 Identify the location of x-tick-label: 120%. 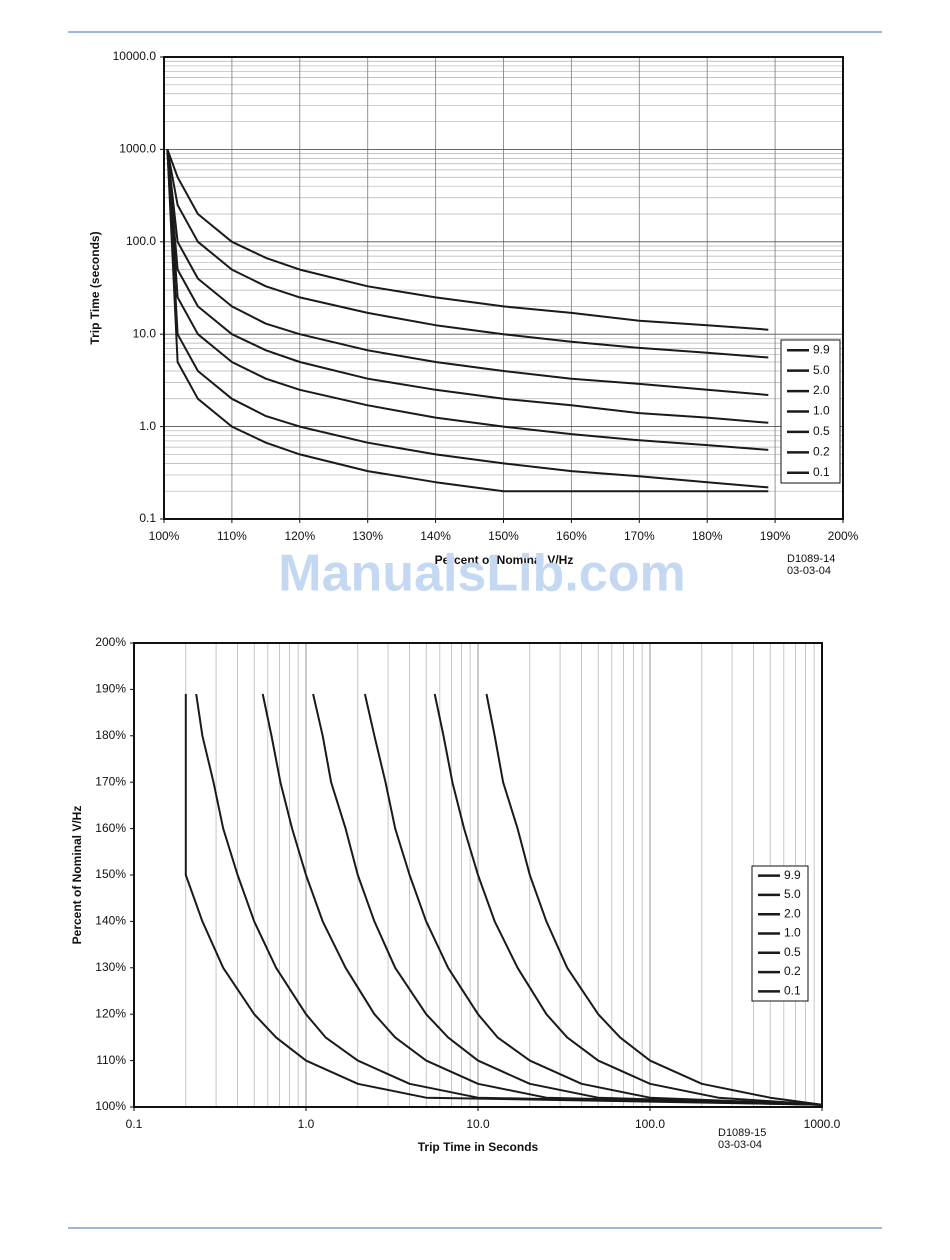
(299, 536).